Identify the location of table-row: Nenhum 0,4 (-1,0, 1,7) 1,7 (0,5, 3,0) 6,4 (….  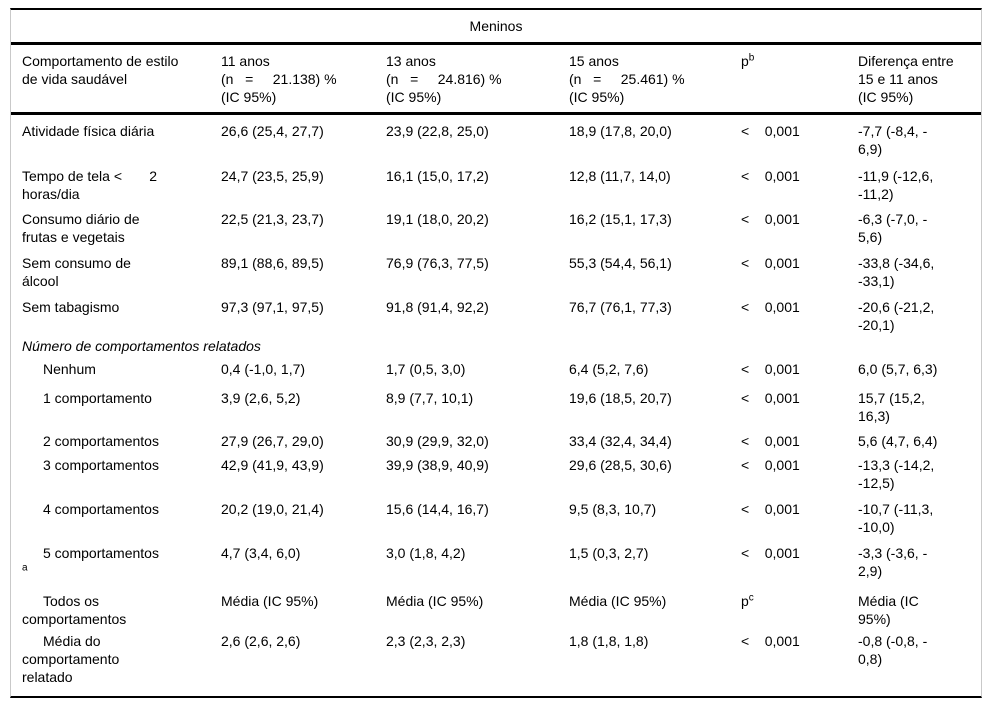
(496, 374).